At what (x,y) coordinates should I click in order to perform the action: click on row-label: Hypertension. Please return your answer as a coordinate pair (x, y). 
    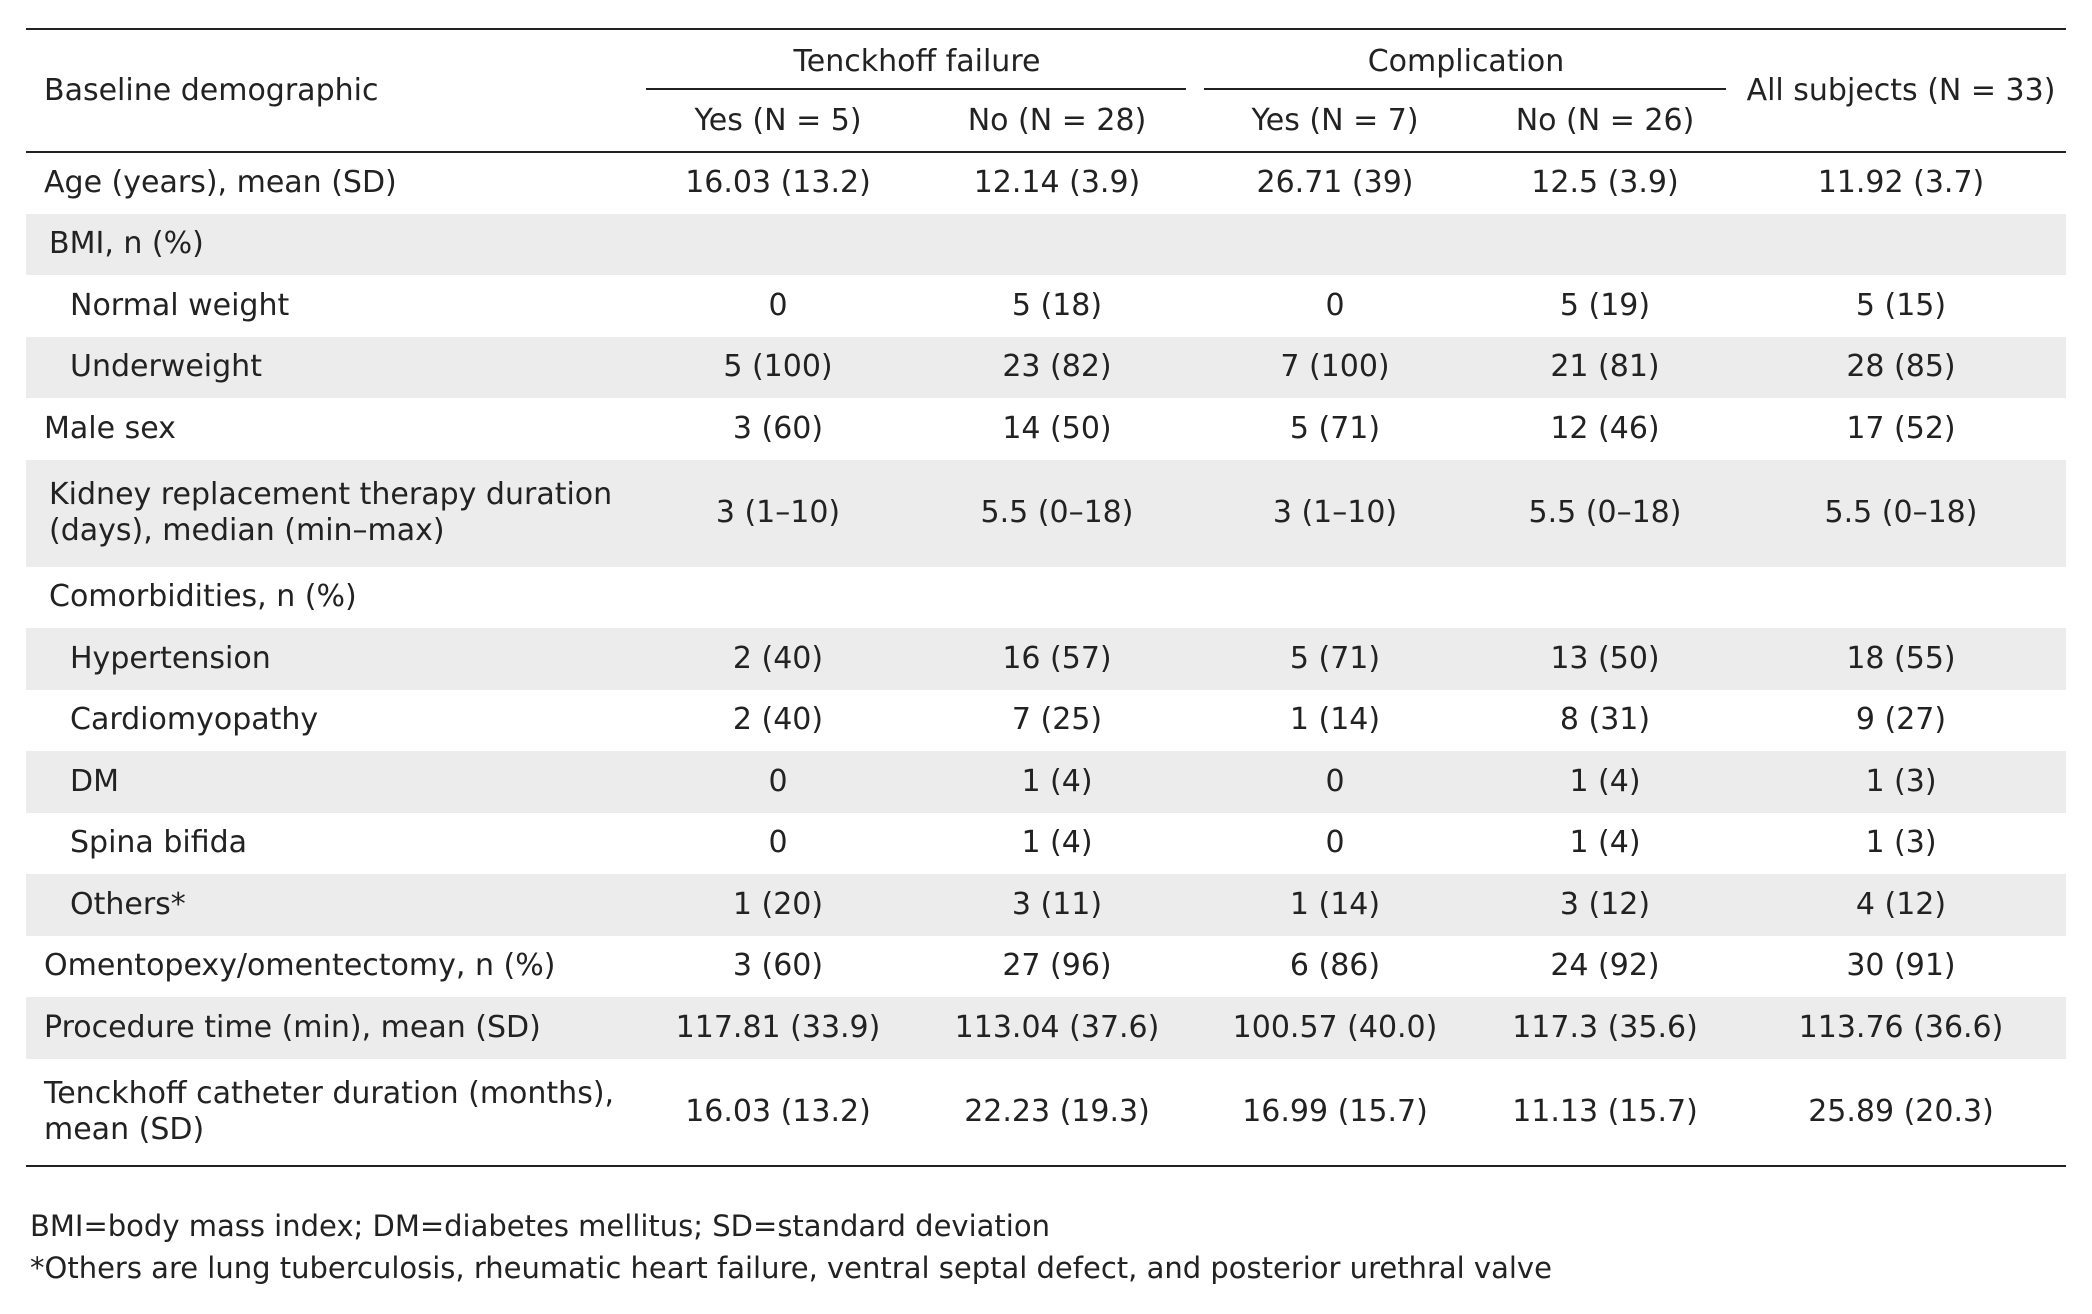
    Looking at the image, I should click on (170, 658).